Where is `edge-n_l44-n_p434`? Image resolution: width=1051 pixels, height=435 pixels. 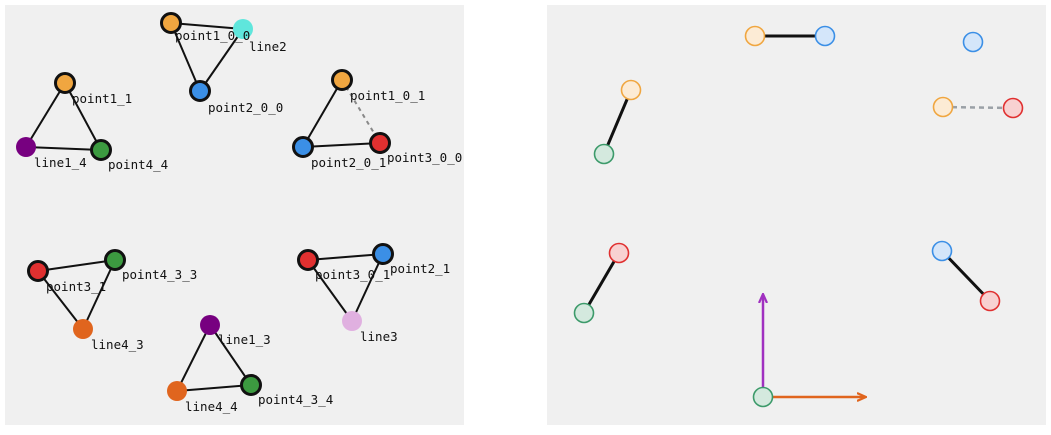
edge-n_l44-n_p434 is located at coordinates (214, 388).